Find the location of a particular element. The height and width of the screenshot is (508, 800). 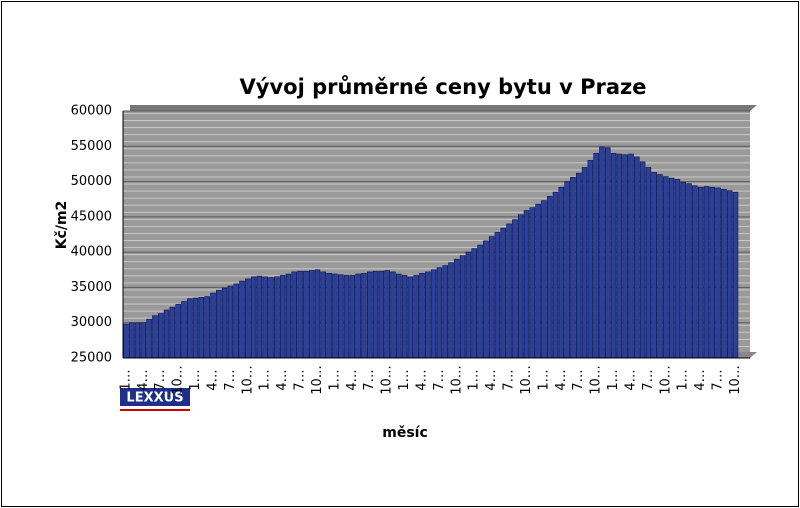

x-axis-label: měsíc is located at coordinates (405, 433).